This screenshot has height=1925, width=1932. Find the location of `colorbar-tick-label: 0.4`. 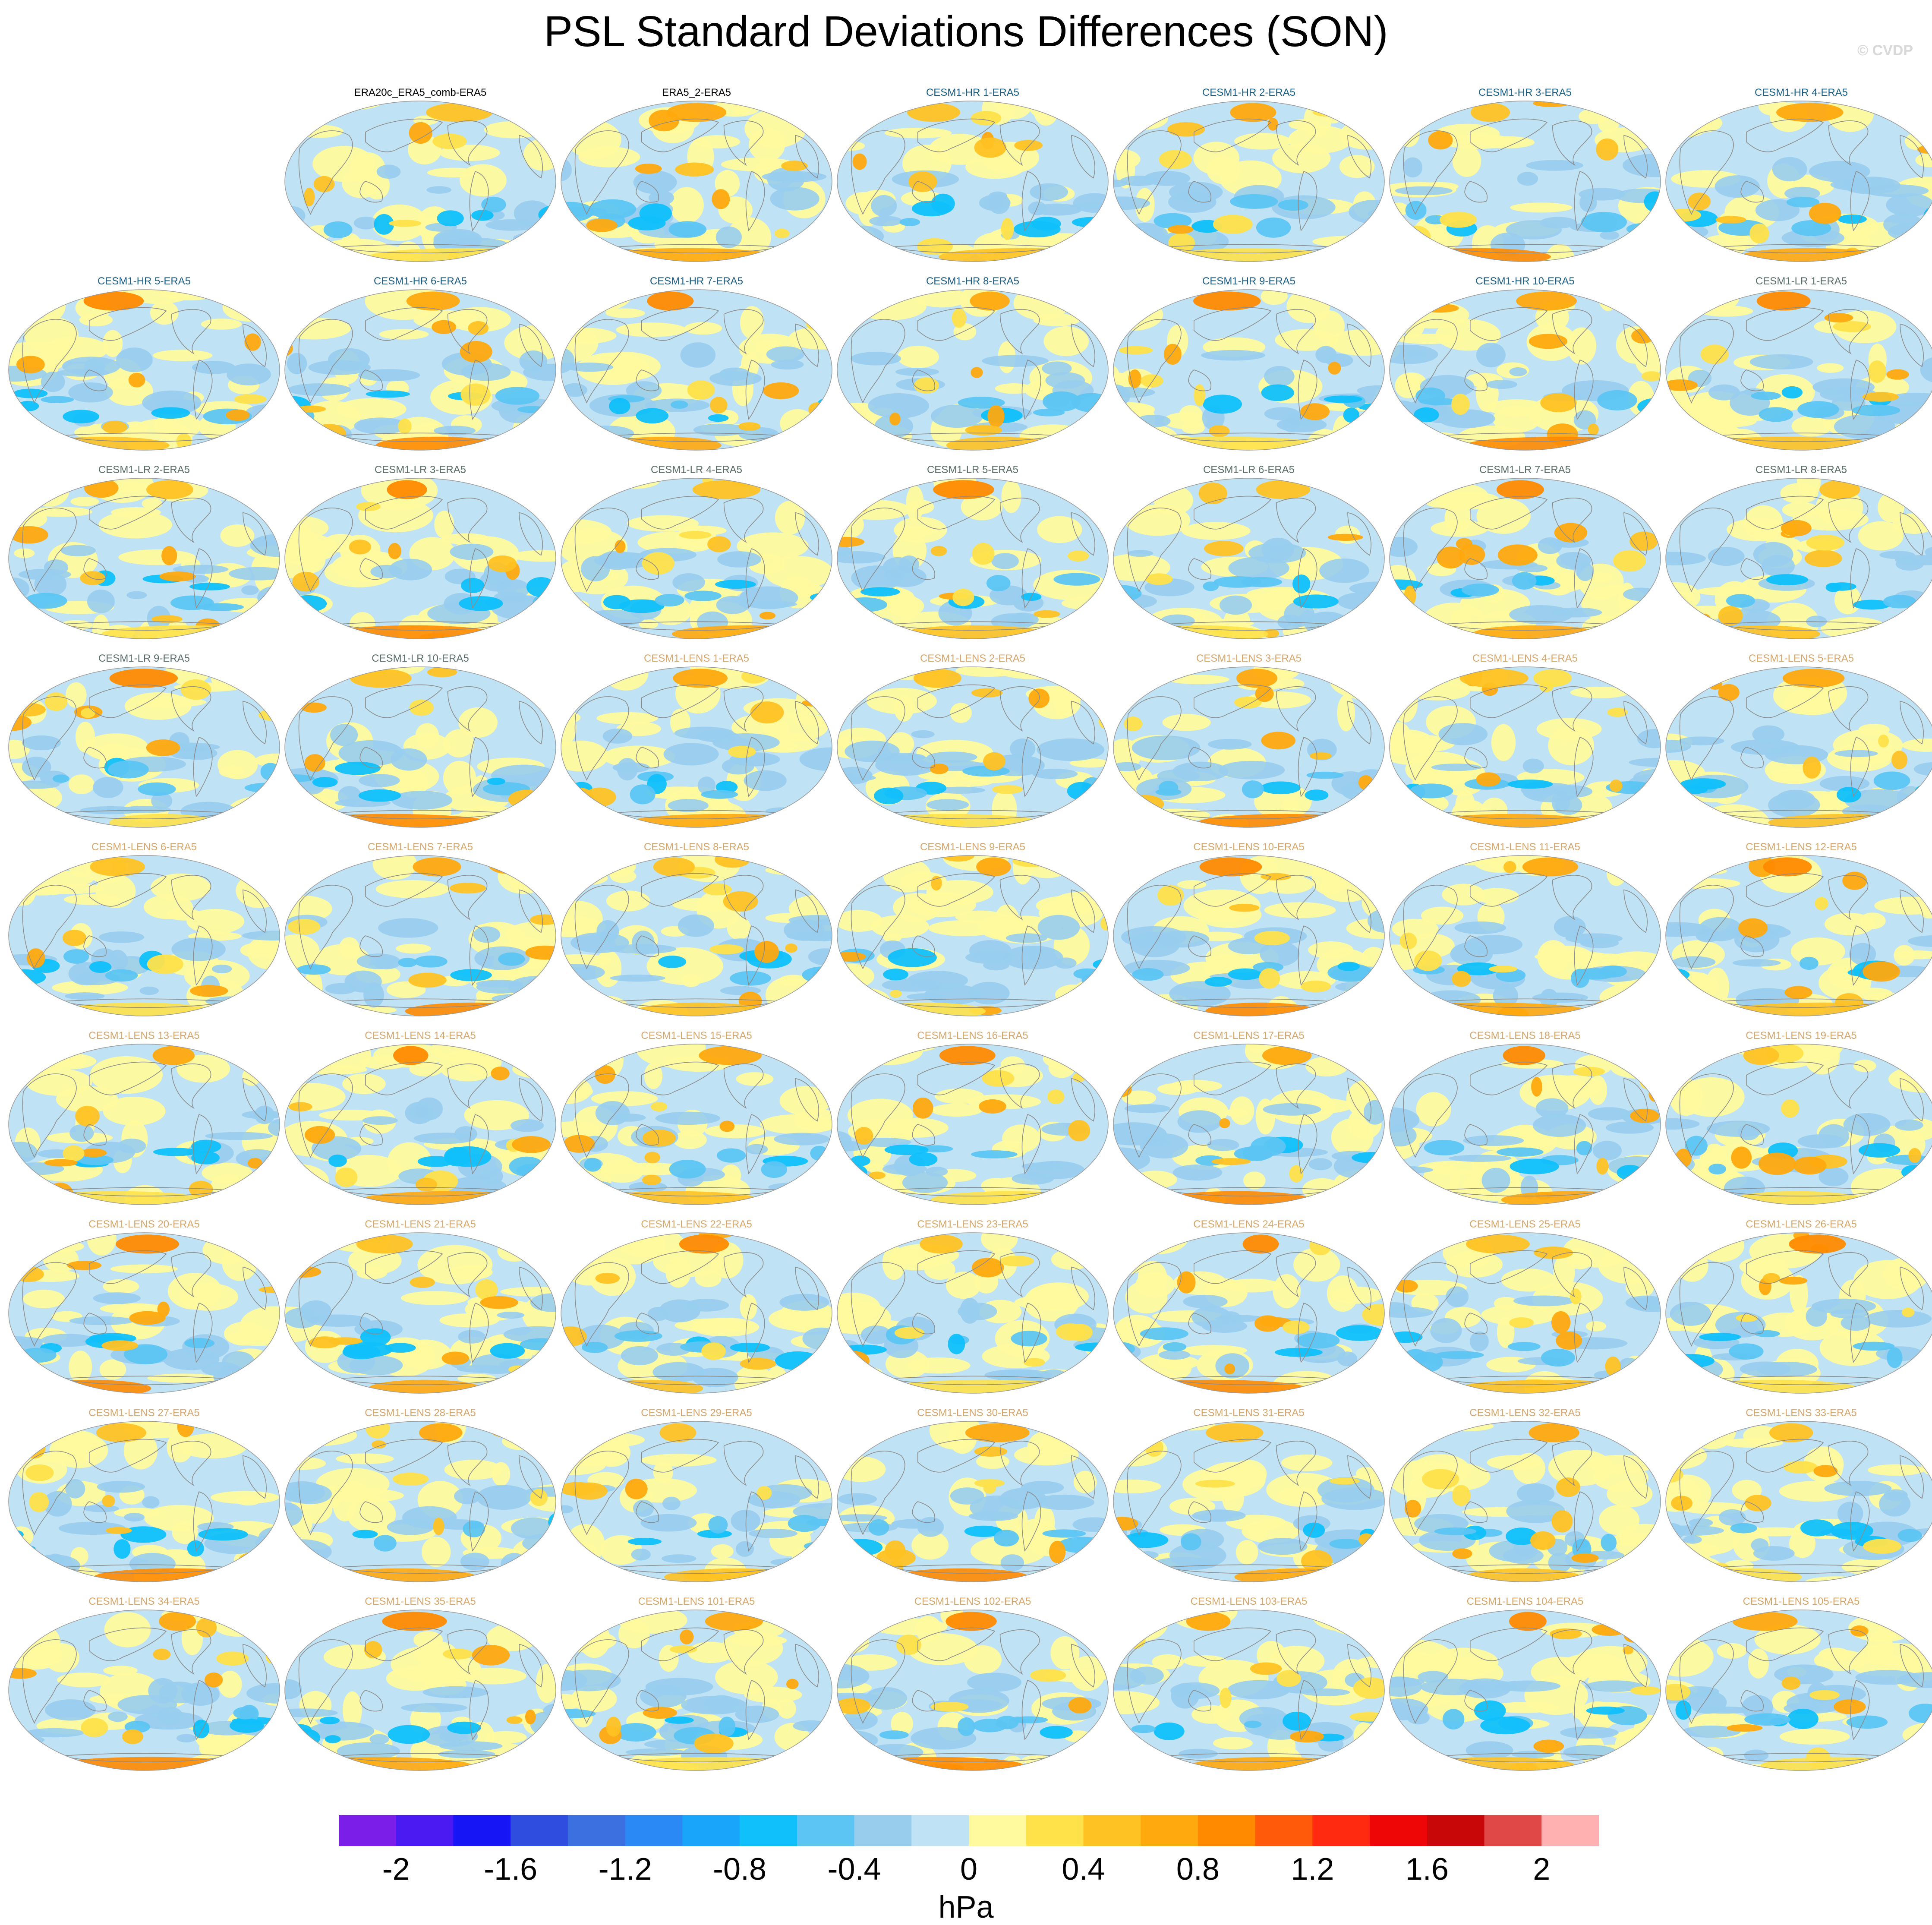

colorbar-tick-label: 0.4 is located at coordinates (1084, 1869).